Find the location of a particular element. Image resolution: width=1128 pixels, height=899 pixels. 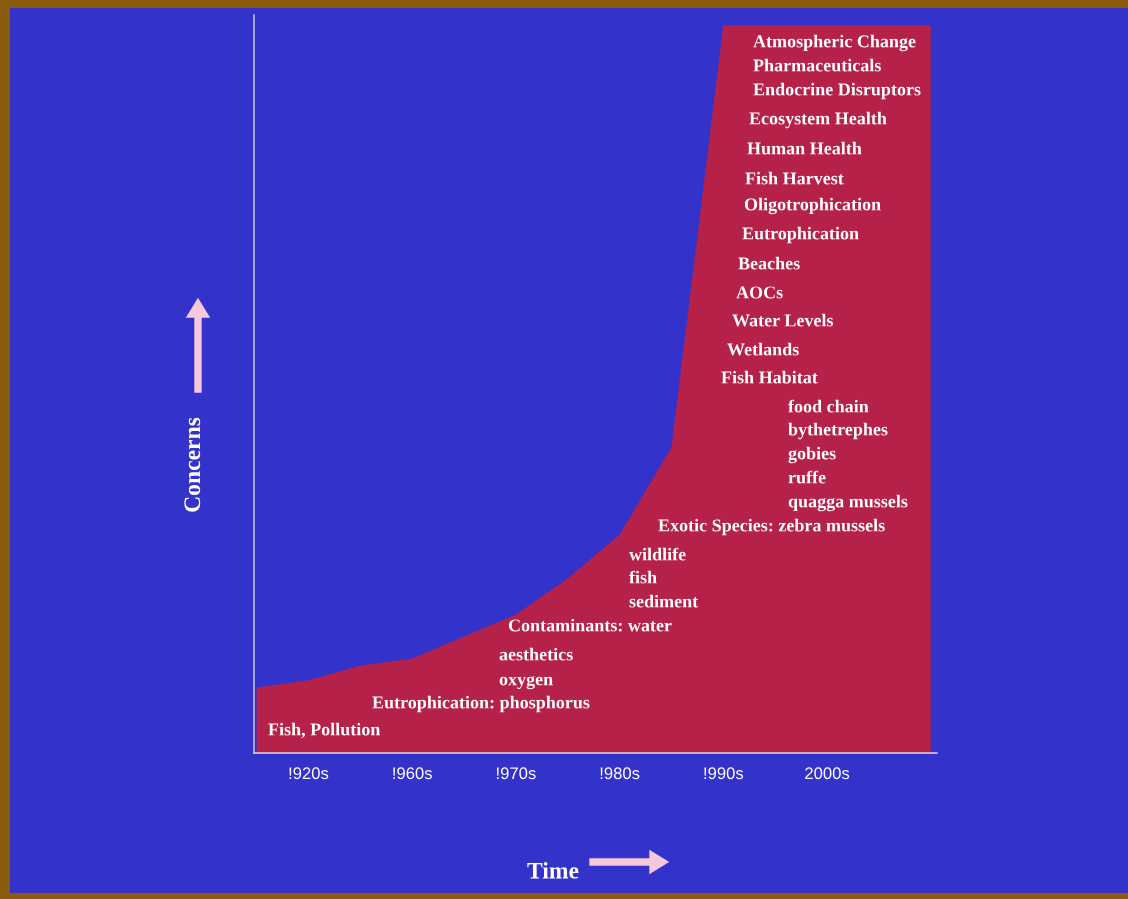

annotation: Oligotrophication is located at coordinates (812, 206).